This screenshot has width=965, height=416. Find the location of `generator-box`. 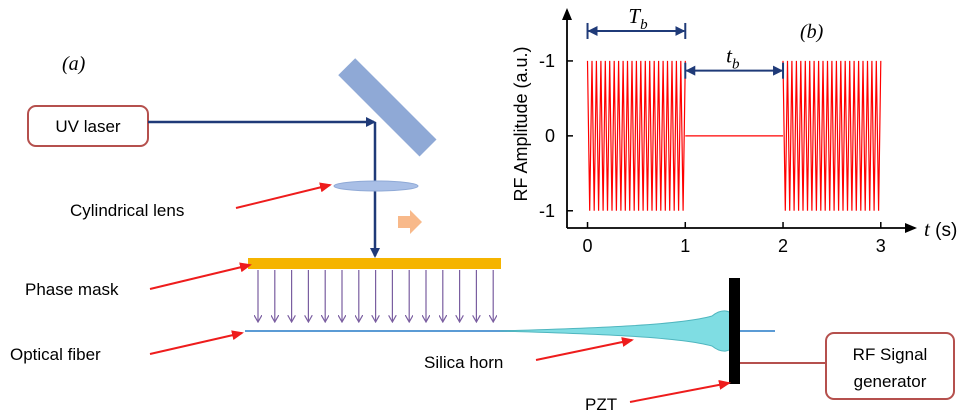

generator-box is located at coordinates (890, 366).